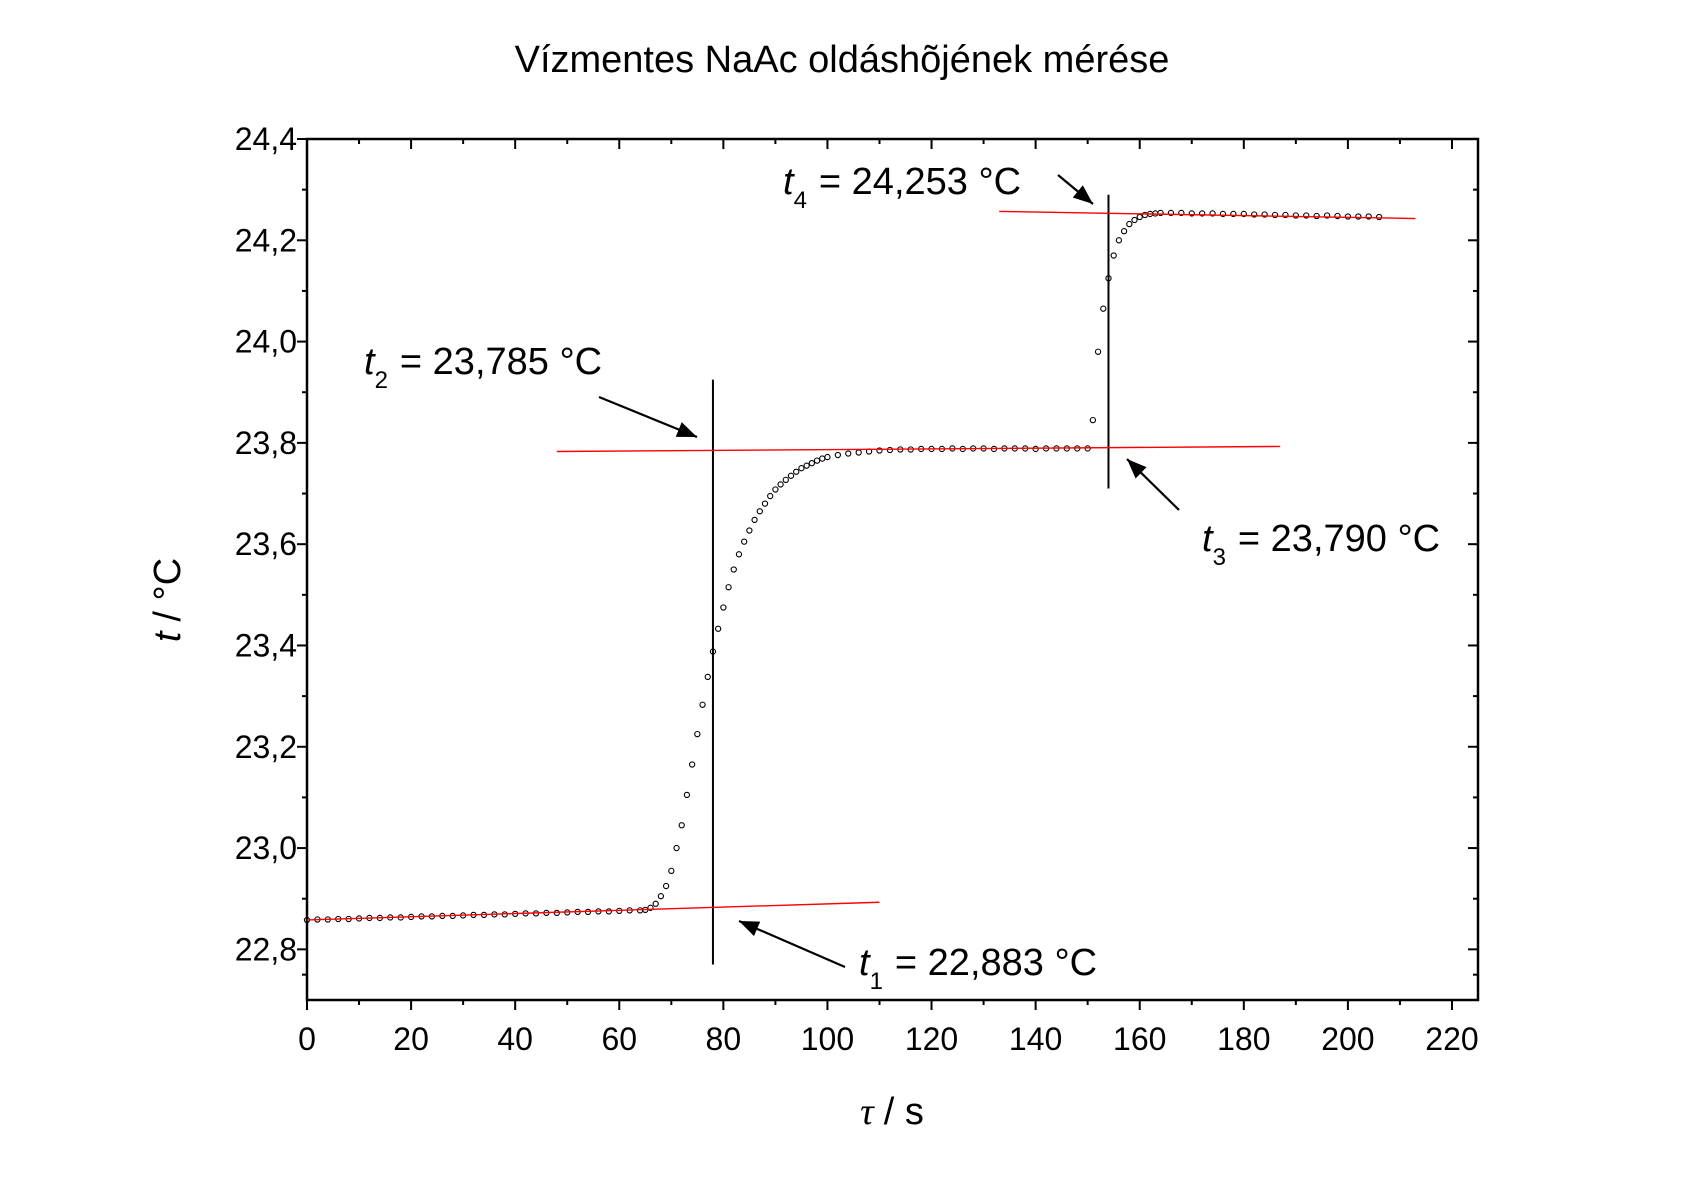  I want to click on annotation-subscript: 4, so click(800, 200).